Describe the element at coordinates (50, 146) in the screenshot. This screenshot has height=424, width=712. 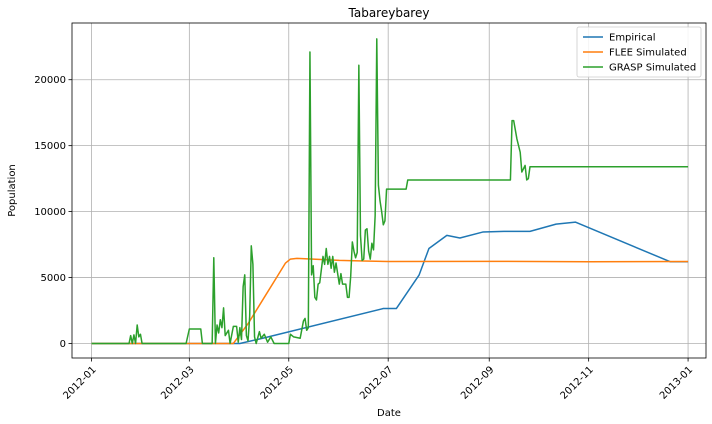
I see `y-tick-label: 15000` at that location.